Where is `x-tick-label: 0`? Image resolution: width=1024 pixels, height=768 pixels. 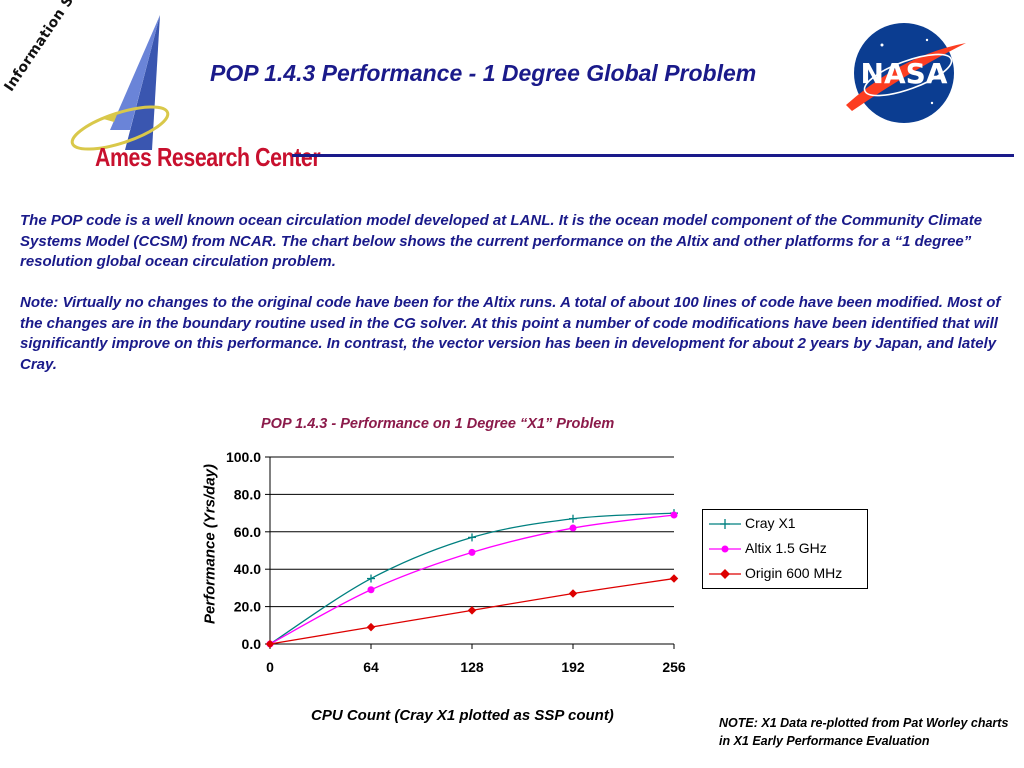 x-tick-label: 0 is located at coordinates (270, 667).